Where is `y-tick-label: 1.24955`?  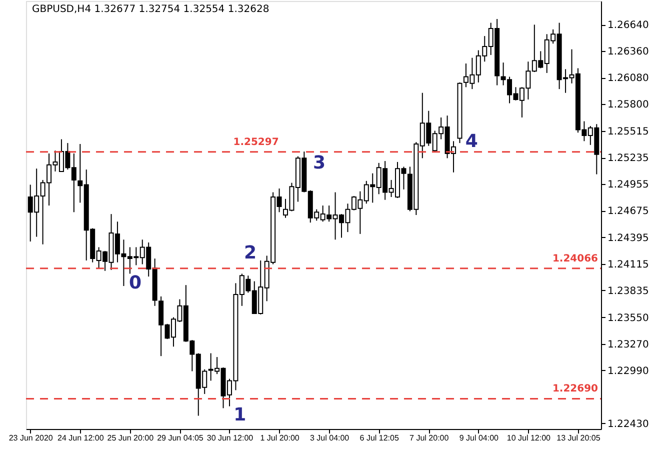 y-tick-label: 1.24955 is located at coordinates (628, 185).